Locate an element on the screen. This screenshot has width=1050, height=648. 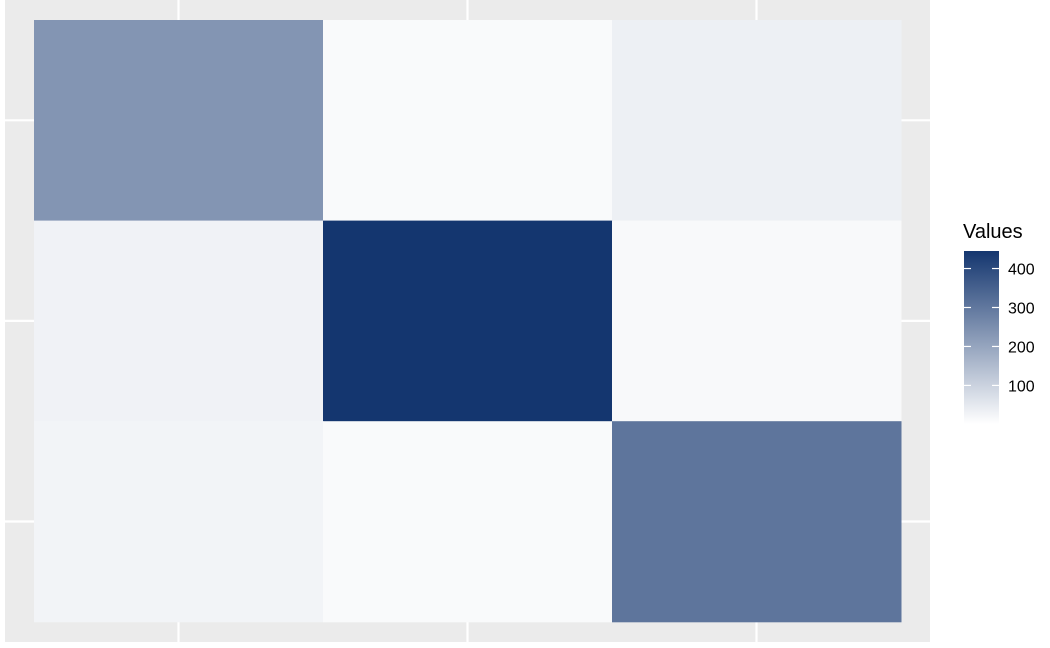
heatmap-cell-r3-c2 is located at coordinates (468, 522).